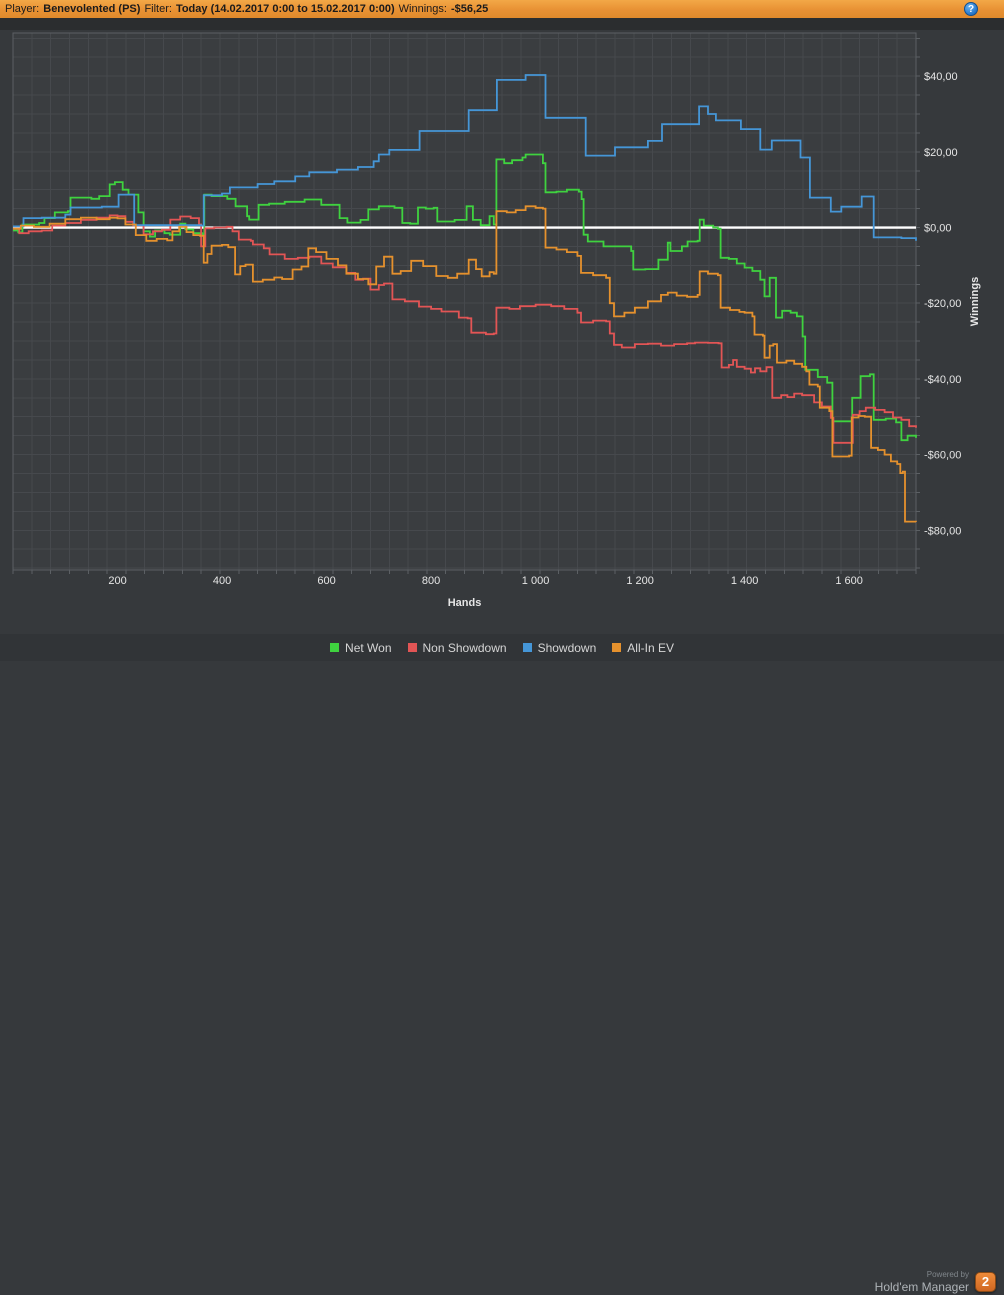 This screenshot has width=1004, height=1295. Describe the element at coordinates (985, 1281) in the screenshot. I see `hm2-badge-icon: 2` at that location.